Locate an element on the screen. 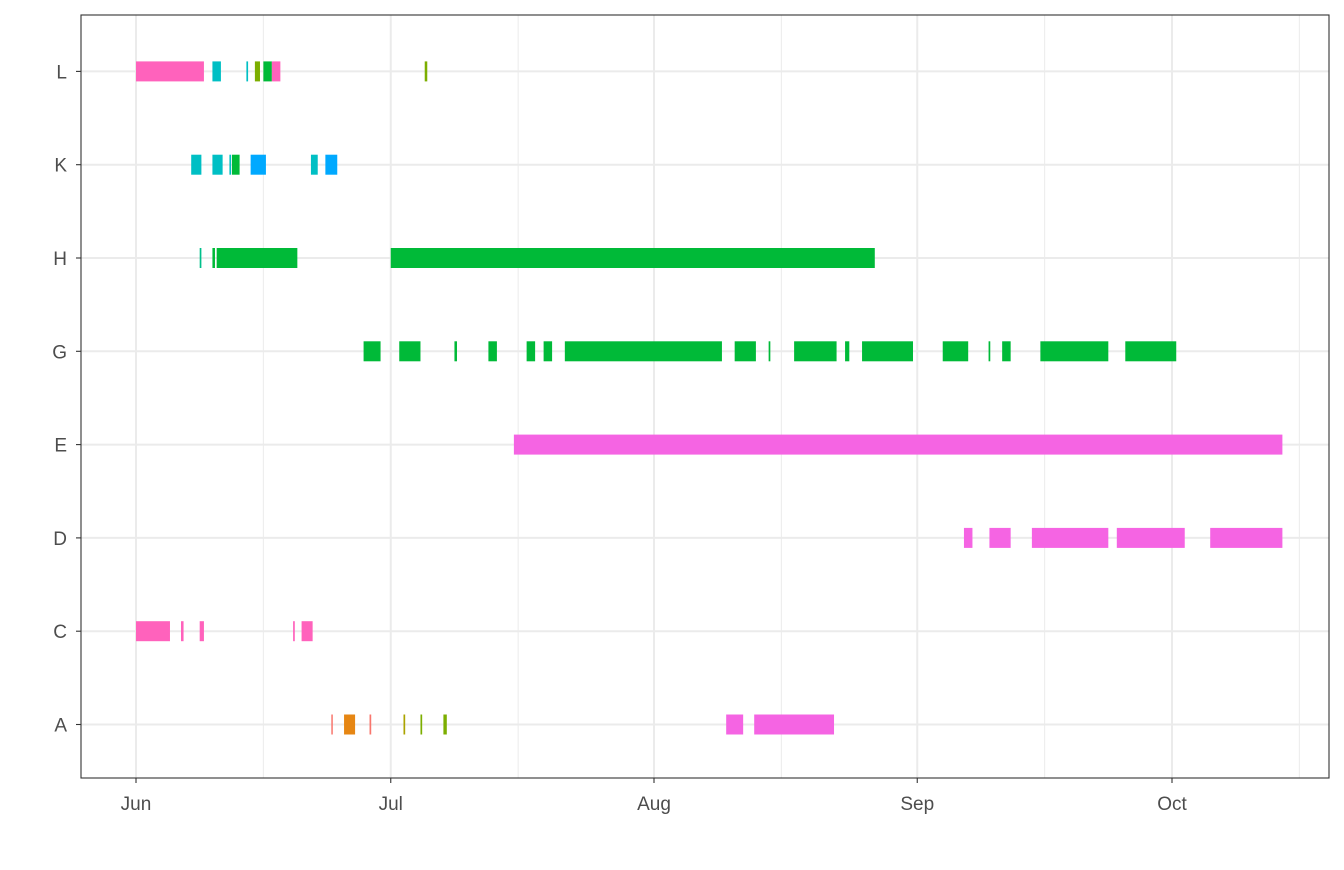 This screenshot has width=1344, height=870. y-tick-label-K: K is located at coordinates (60, 166).